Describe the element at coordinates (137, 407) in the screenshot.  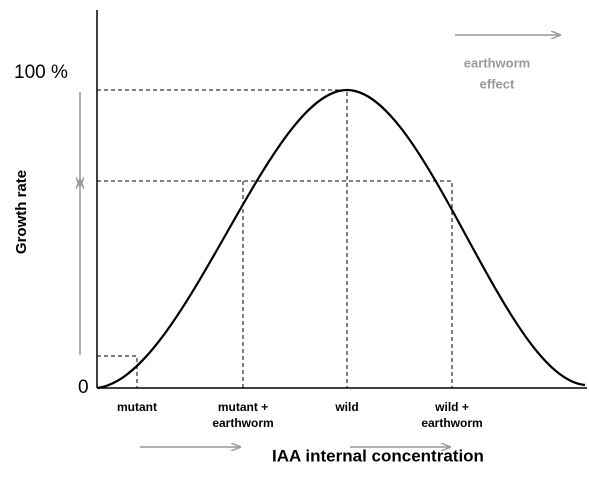
I see `x-tick-label: mutant` at that location.